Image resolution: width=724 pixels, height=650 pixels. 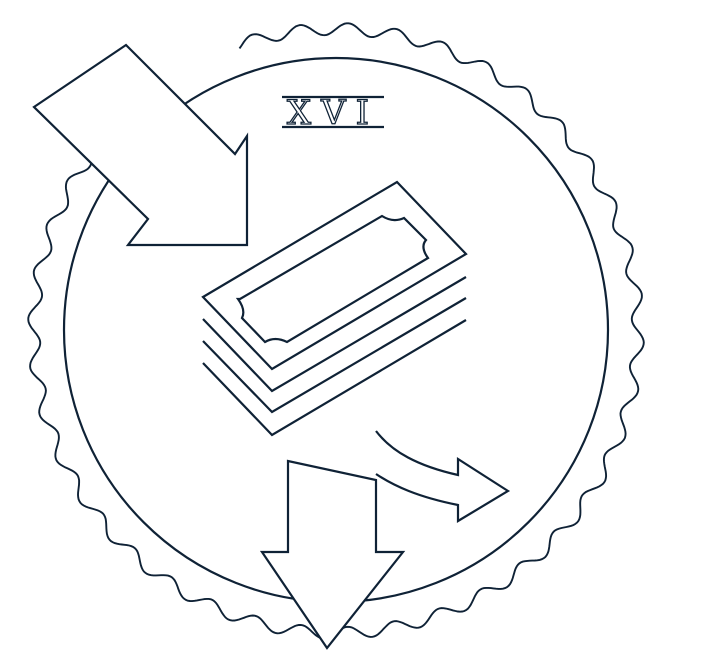 I want to click on bill-inner-panel, so click(x=332, y=279).